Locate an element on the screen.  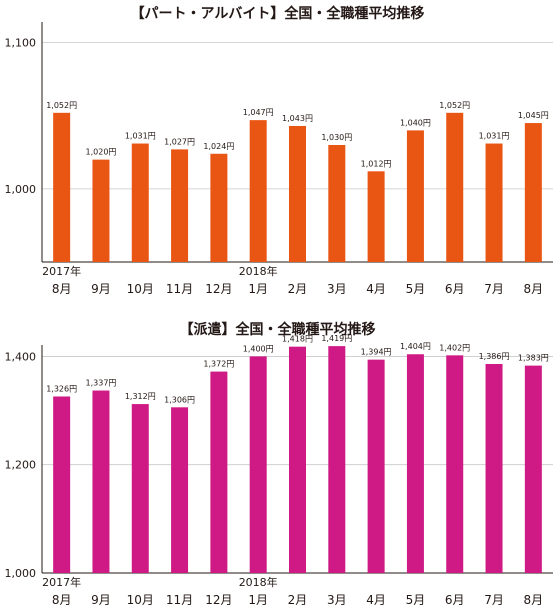
chart-title: 【パート・アルバイト】全国・全職種平均推移 is located at coordinates (277, 14).